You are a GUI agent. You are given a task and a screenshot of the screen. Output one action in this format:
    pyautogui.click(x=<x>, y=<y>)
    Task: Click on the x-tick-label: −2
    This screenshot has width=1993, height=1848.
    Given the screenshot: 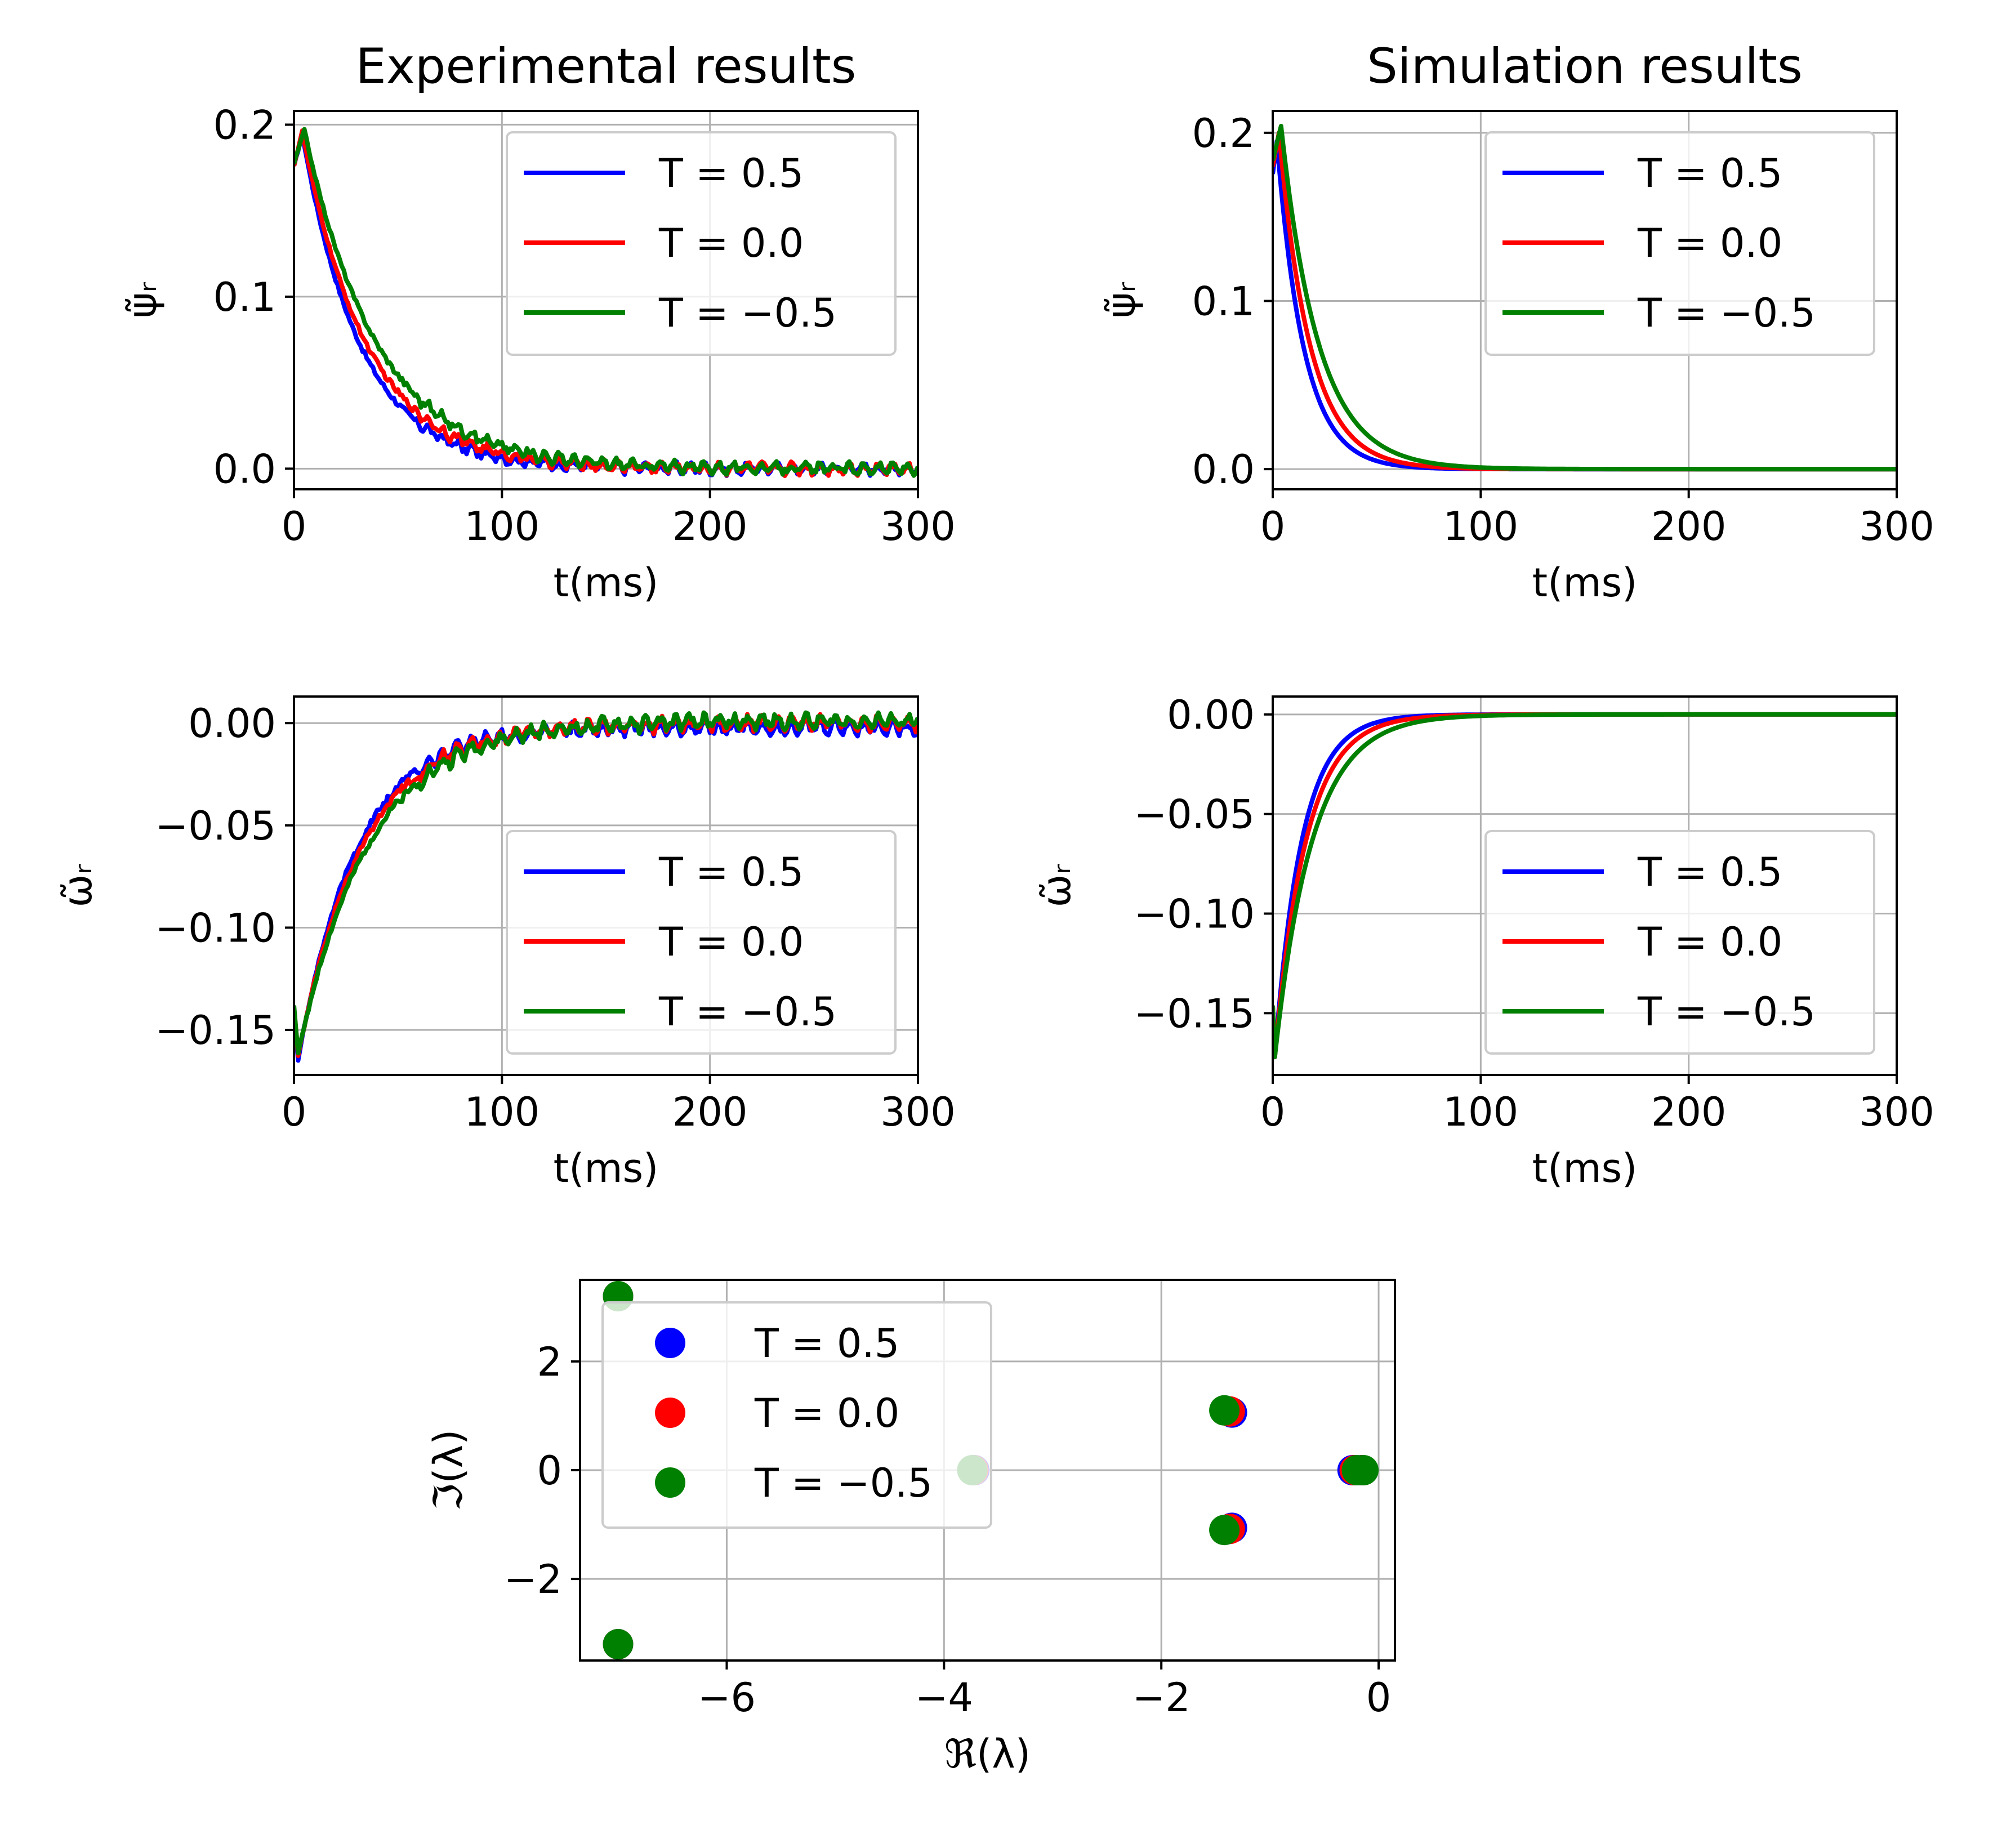 What is the action you would take?
    pyautogui.click(x=1162, y=1698)
    